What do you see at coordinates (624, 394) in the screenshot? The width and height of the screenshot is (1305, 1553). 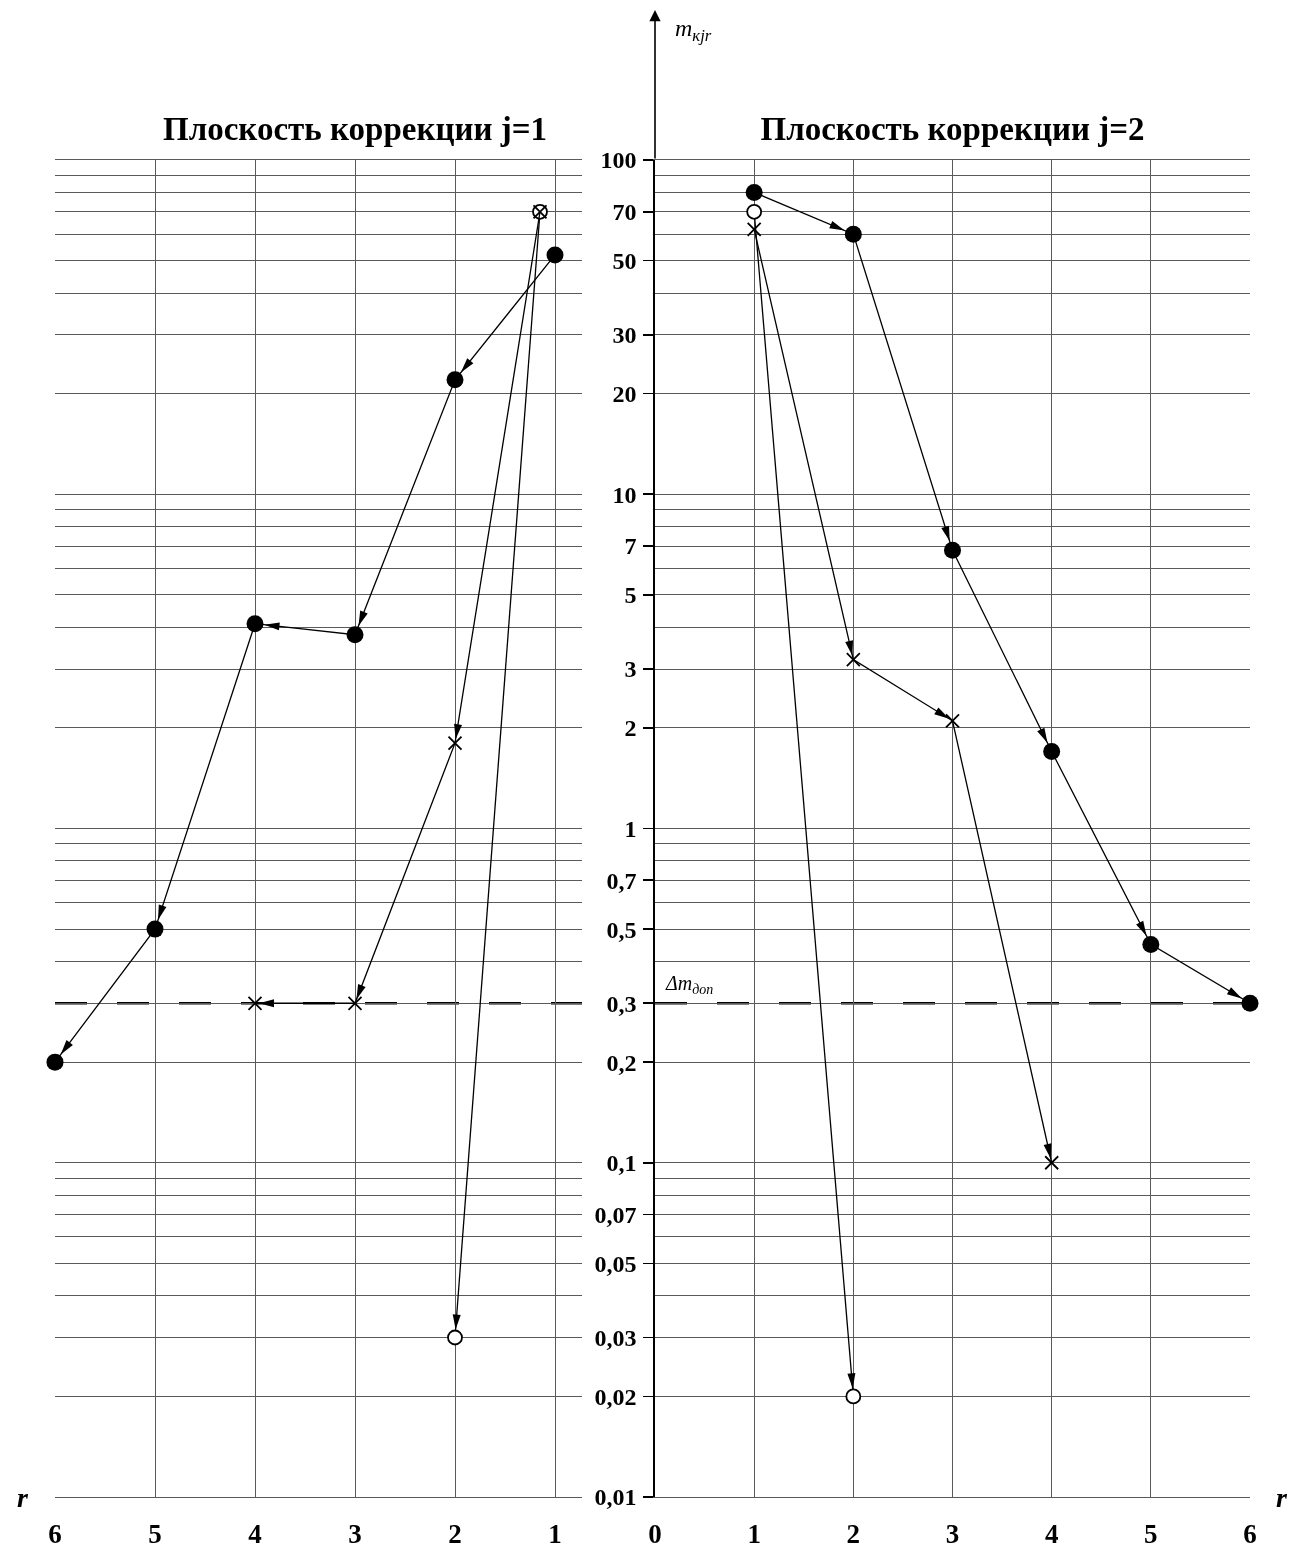 I see `y-tick-label: 20` at bounding box center [624, 394].